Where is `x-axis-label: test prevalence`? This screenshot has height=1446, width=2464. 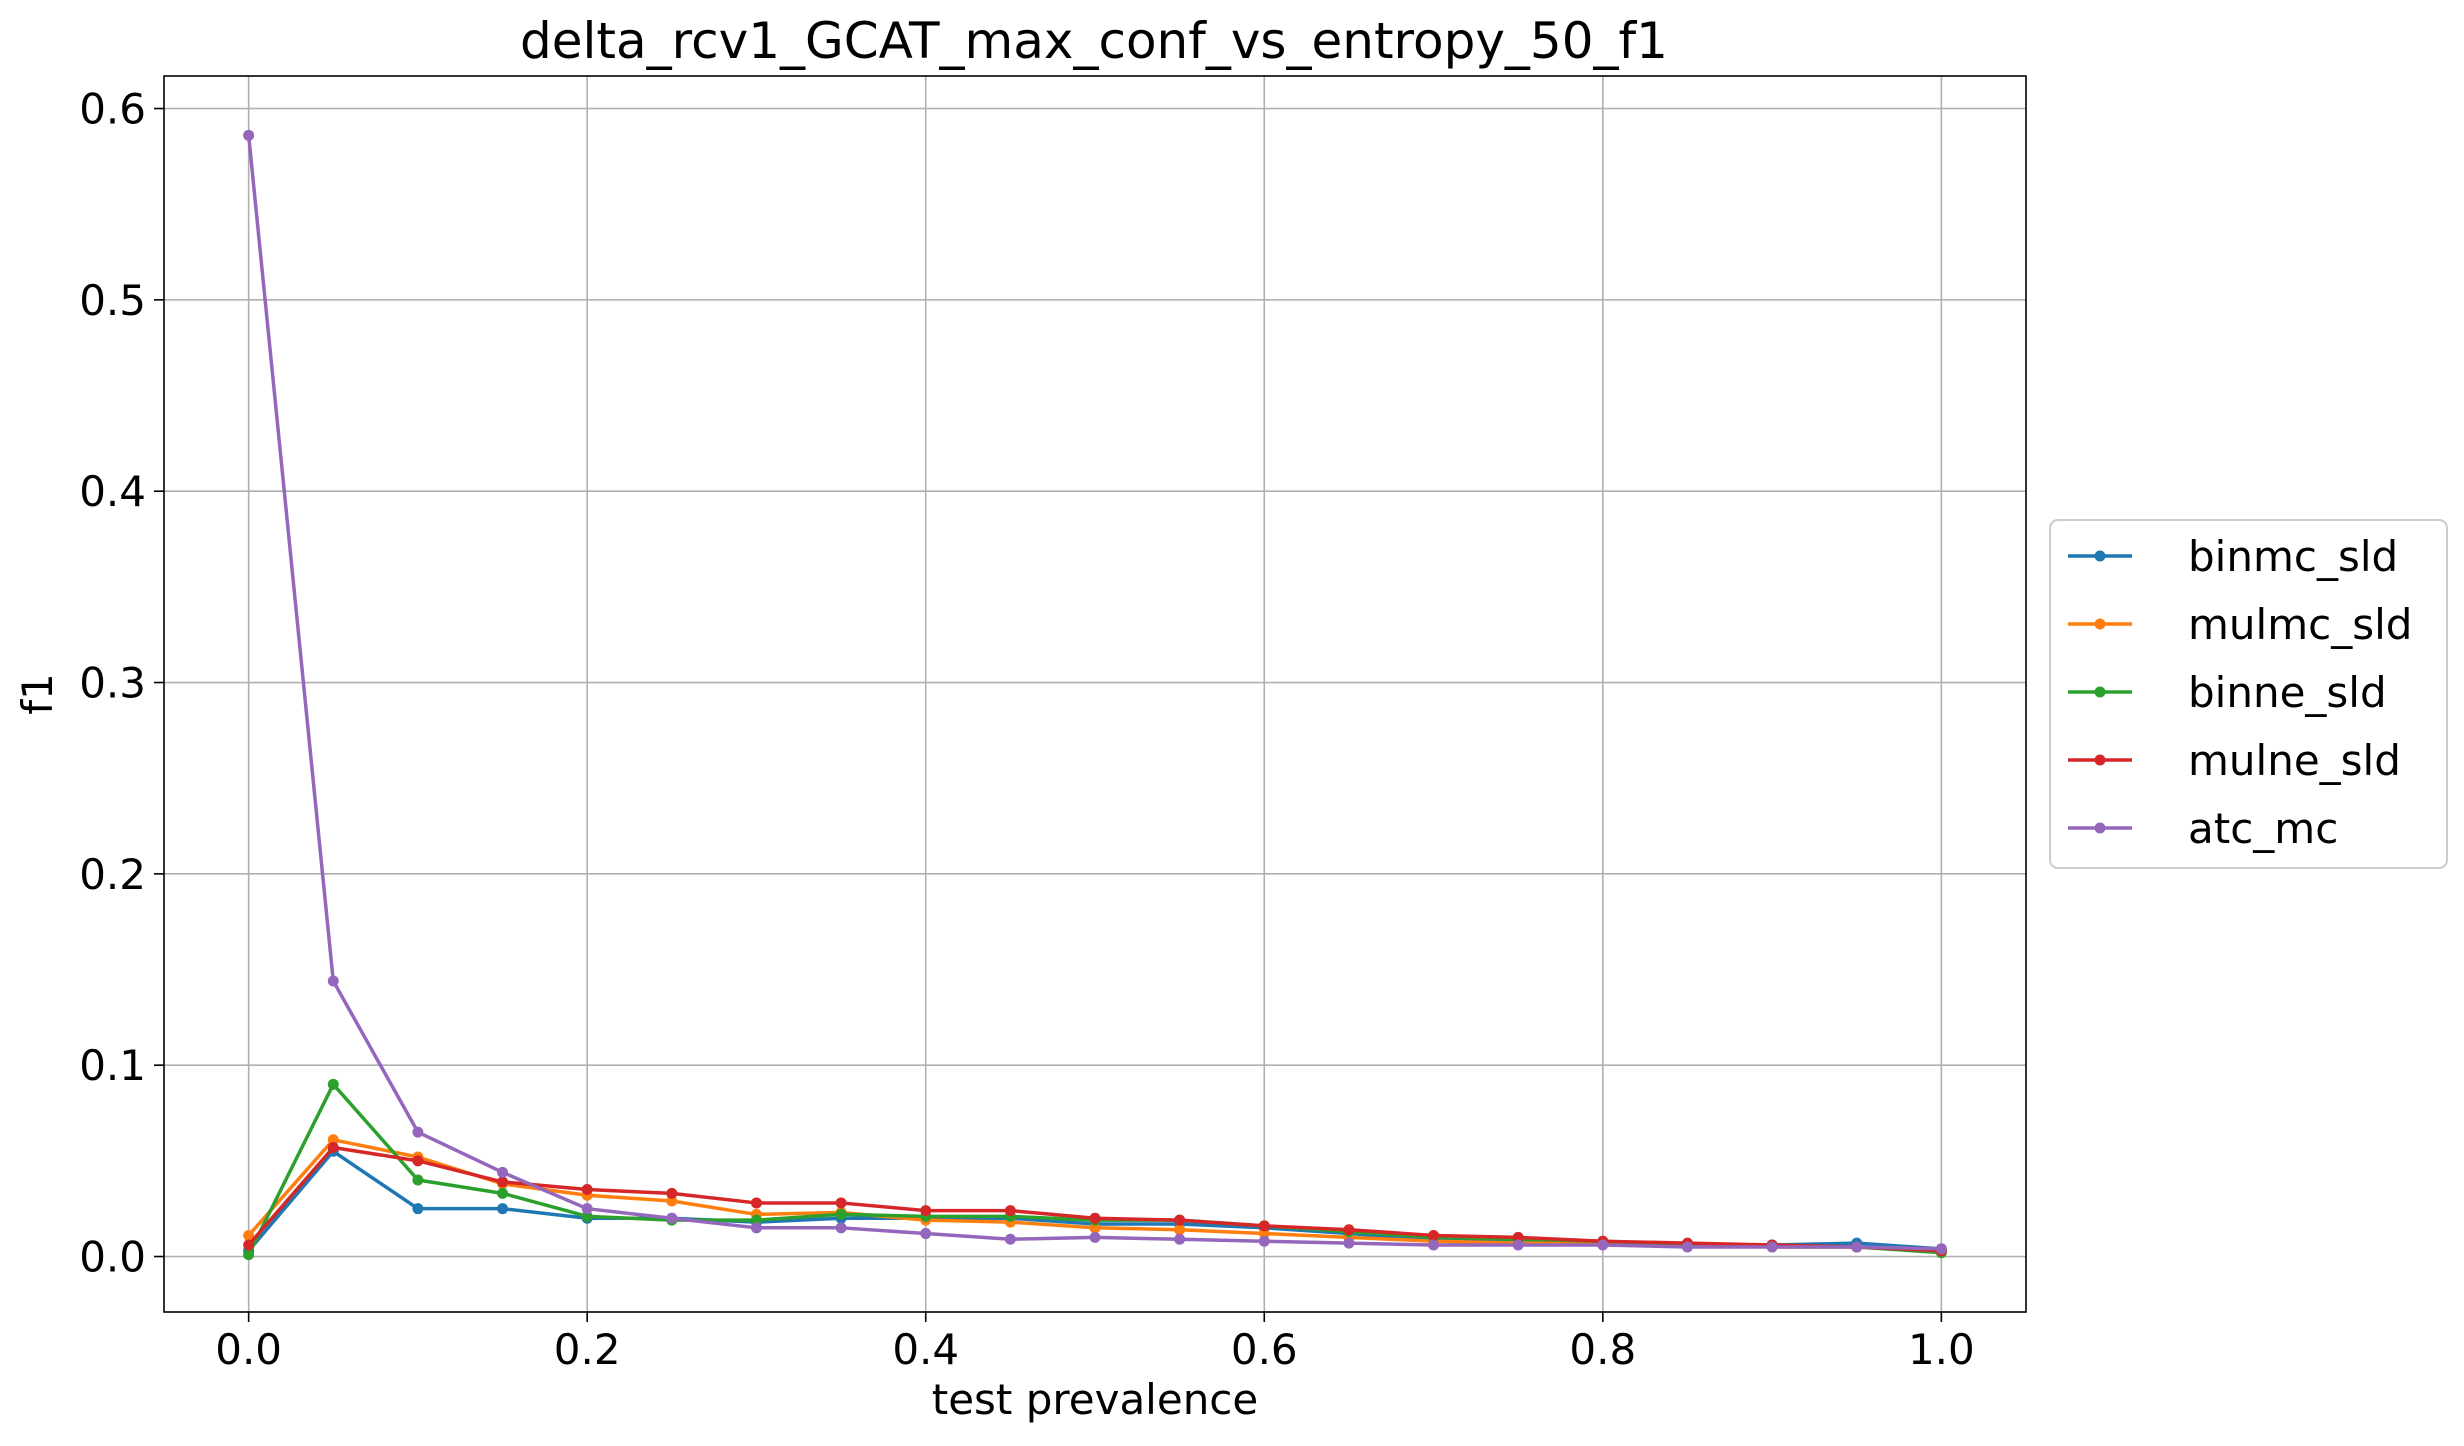
x-axis-label: test prevalence is located at coordinates (1095, 1399).